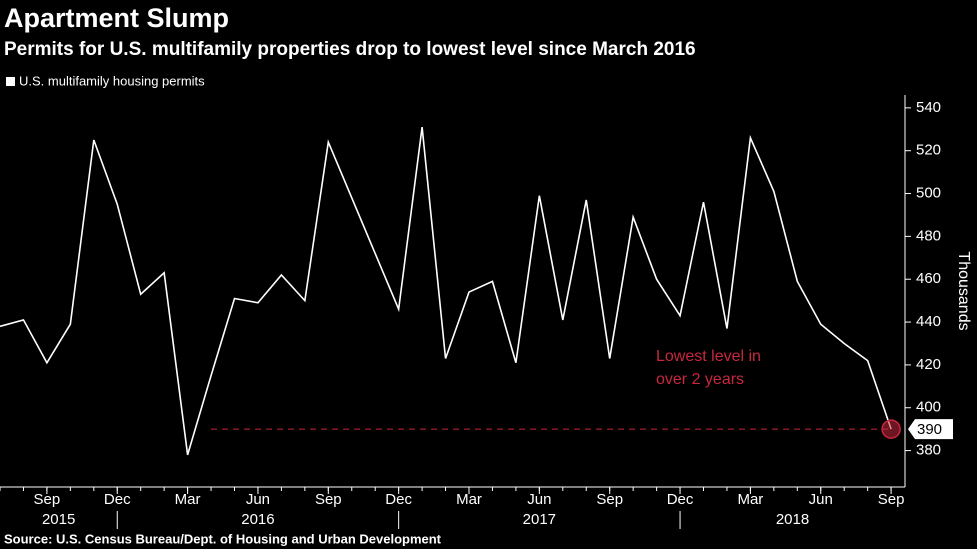  Describe the element at coordinates (58, 519) in the screenshot. I see `year-label: 2015` at that location.